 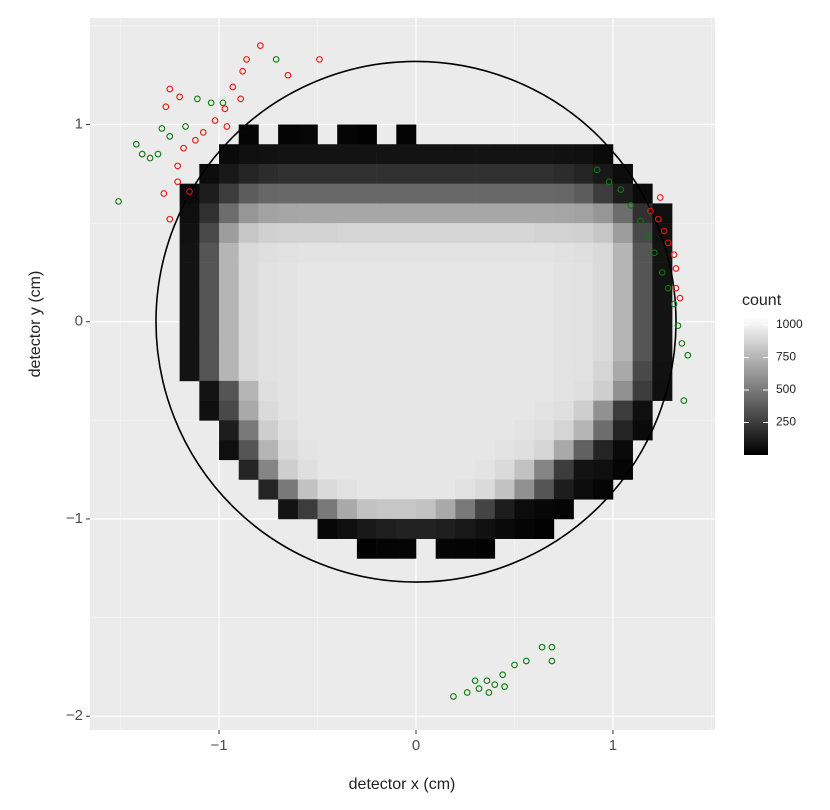 I want to click on x-axis-title: detector x (cm), so click(x=402, y=784).